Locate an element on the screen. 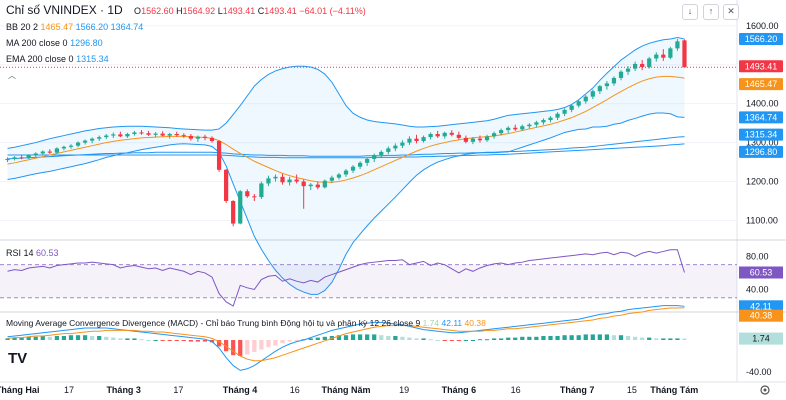  rsi-legend: RSI 14 60.53 is located at coordinates (32, 253).